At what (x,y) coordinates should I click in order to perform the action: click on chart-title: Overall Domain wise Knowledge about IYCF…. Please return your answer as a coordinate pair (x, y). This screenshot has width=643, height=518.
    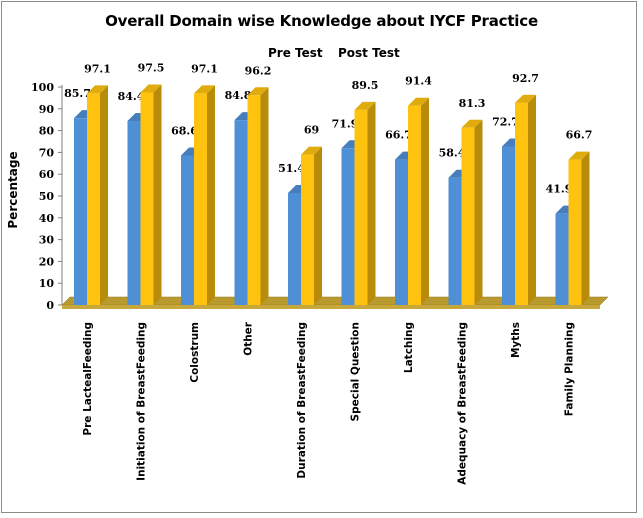
    Looking at the image, I should click on (321, 21).